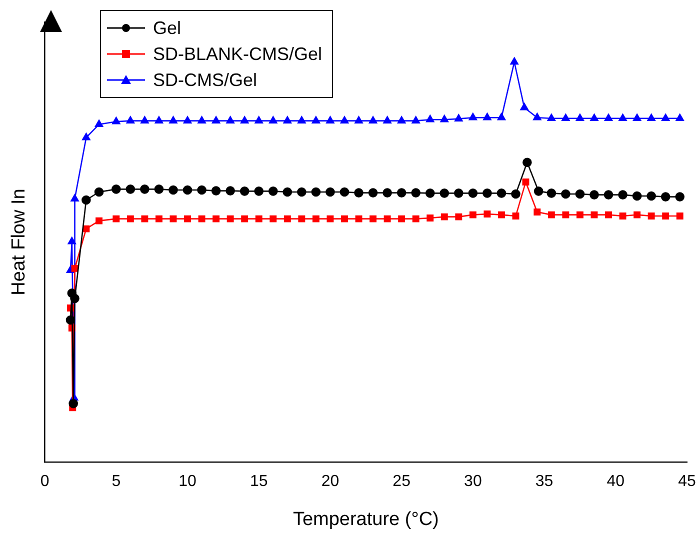 The width and height of the screenshot is (699, 539). Describe the element at coordinates (116, 481) in the screenshot. I see `x-tick-label: 5` at that location.